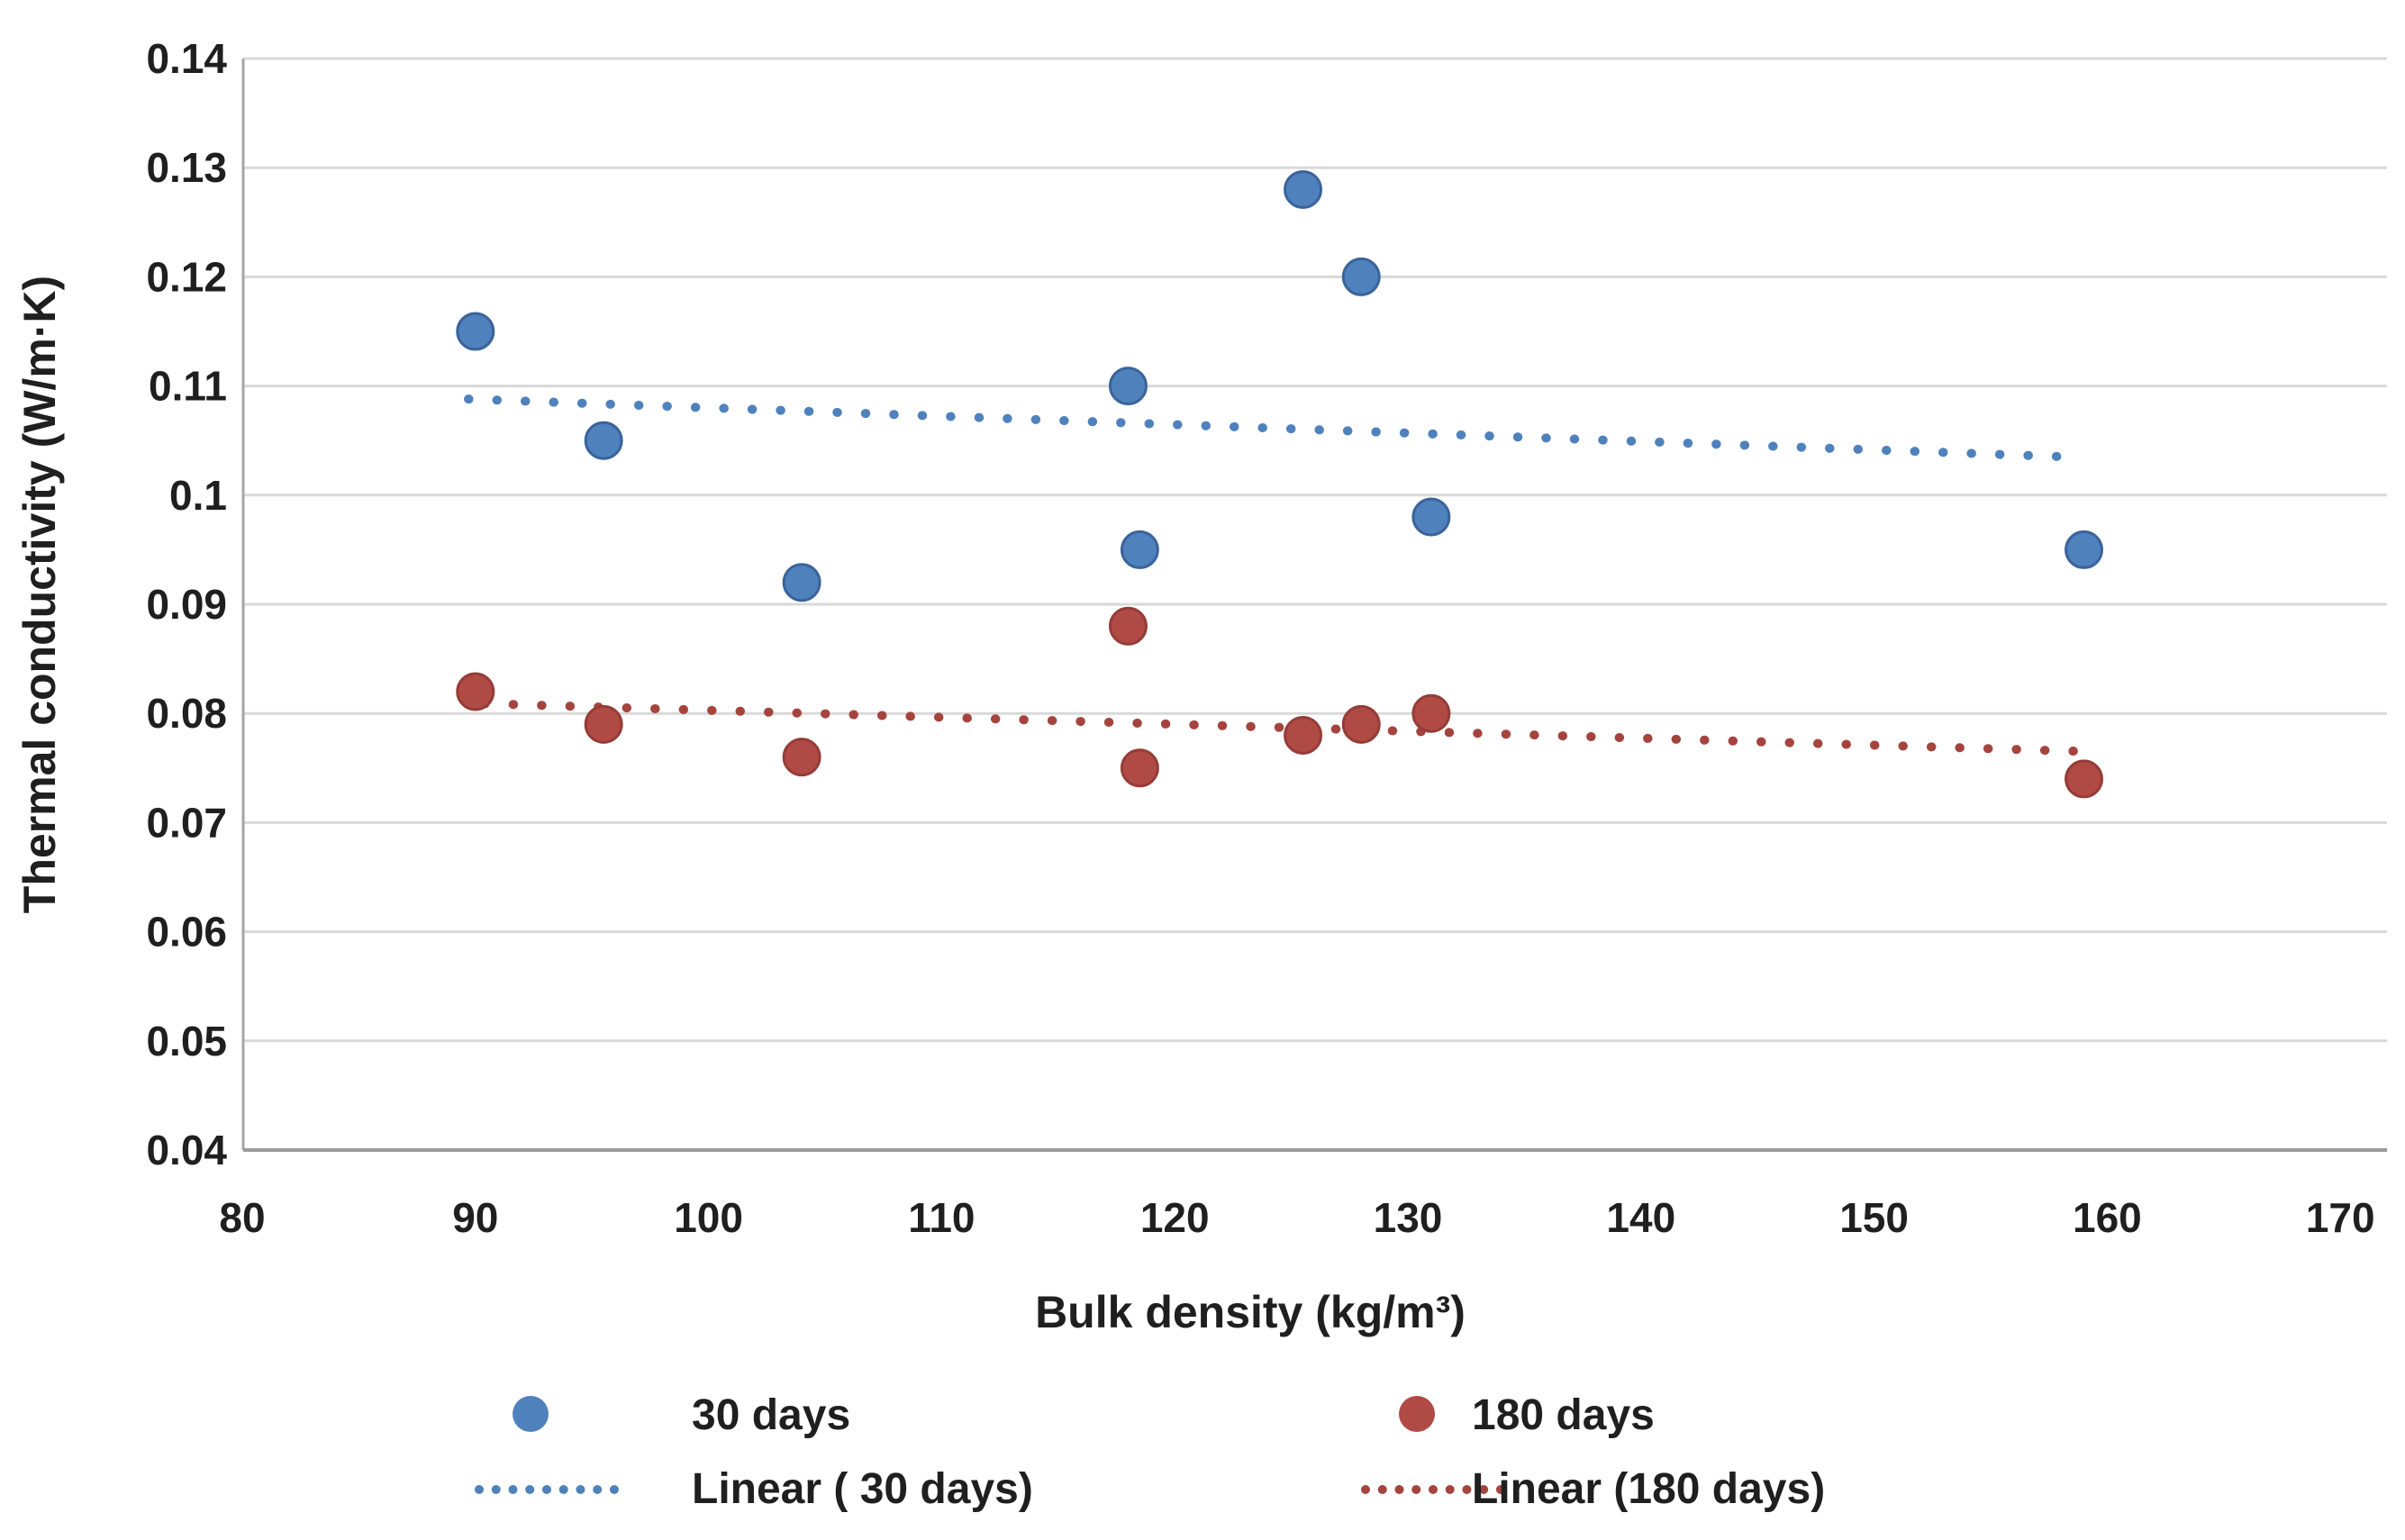 This screenshot has height=1540, width=2405. Describe the element at coordinates (242, 1217) in the screenshot. I see `x-tick-label: 80` at that location.